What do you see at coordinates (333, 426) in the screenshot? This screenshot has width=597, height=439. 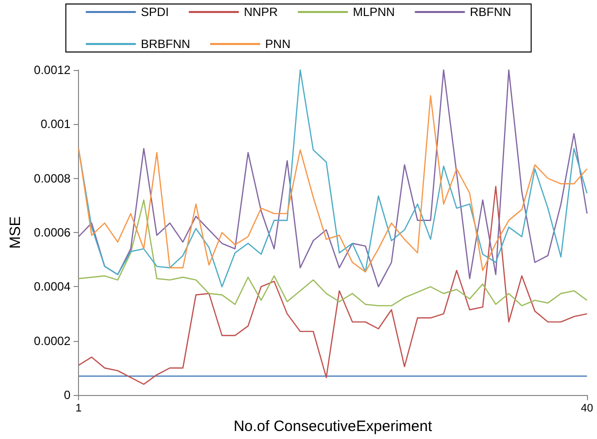 I see `x-axis-title: No.of ConsecutiveExperiment` at bounding box center [333, 426].